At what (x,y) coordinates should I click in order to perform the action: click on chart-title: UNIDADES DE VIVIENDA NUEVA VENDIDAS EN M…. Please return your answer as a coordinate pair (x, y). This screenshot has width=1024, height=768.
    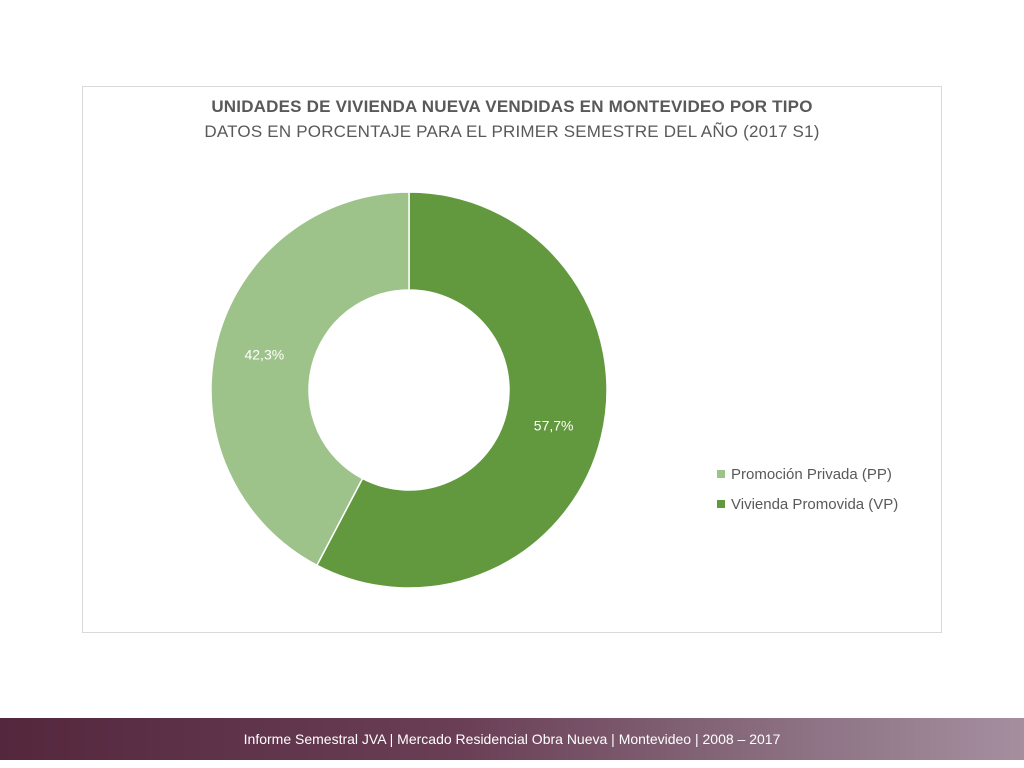
    Looking at the image, I should click on (512, 106).